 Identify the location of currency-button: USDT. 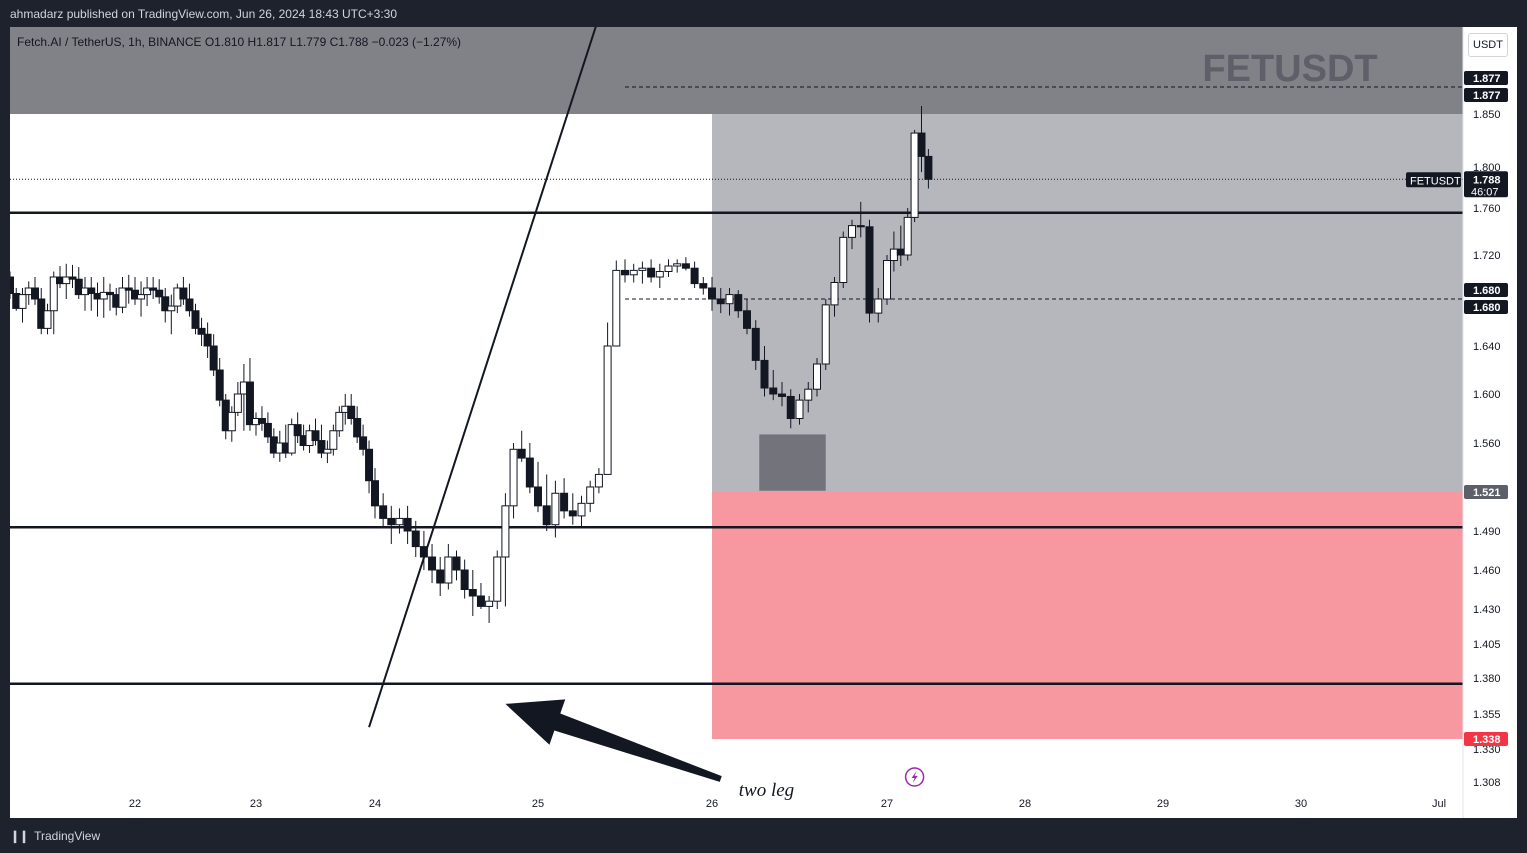
(1488, 45).